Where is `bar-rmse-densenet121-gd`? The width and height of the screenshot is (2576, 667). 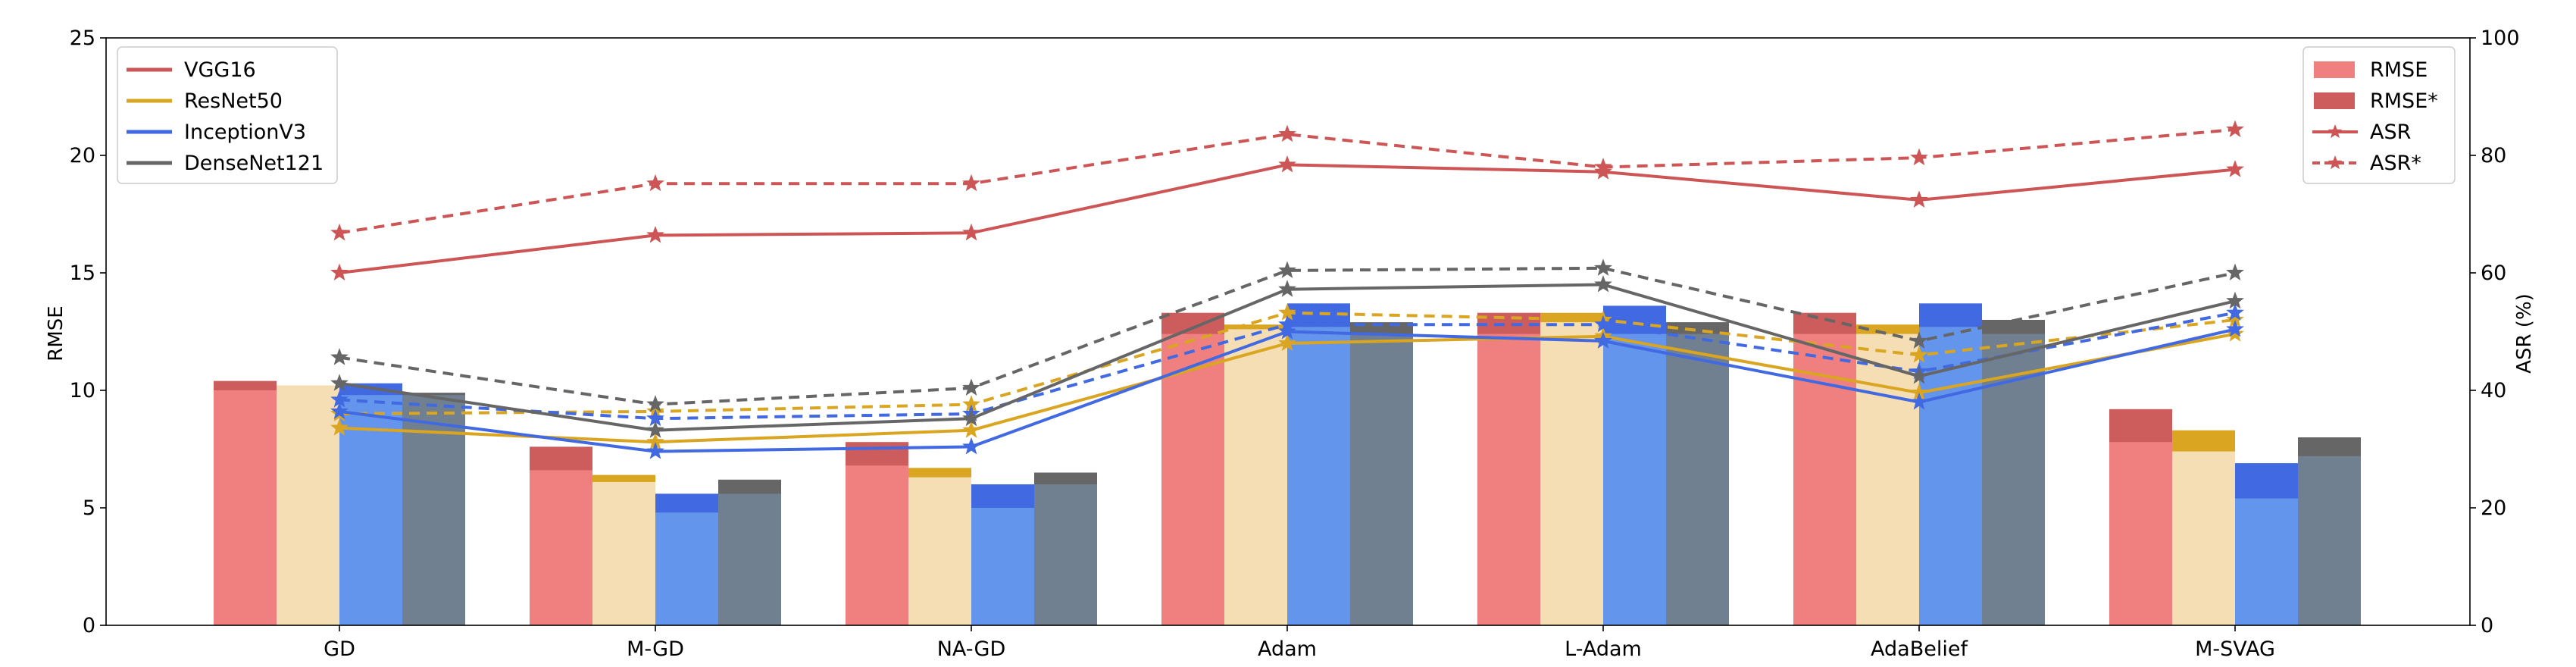
bar-rmse-densenet121-gd is located at coordinates (433, 510).